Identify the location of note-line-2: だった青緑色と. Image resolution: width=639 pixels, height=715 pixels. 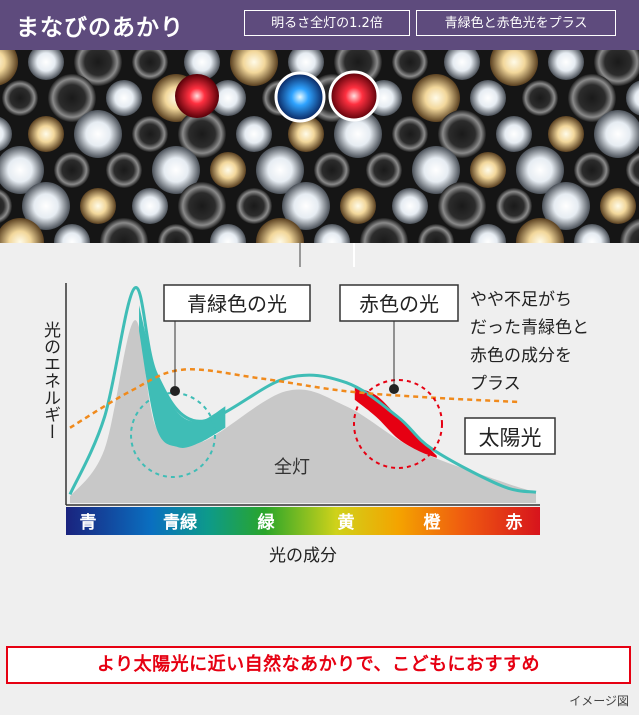
(529, 328).